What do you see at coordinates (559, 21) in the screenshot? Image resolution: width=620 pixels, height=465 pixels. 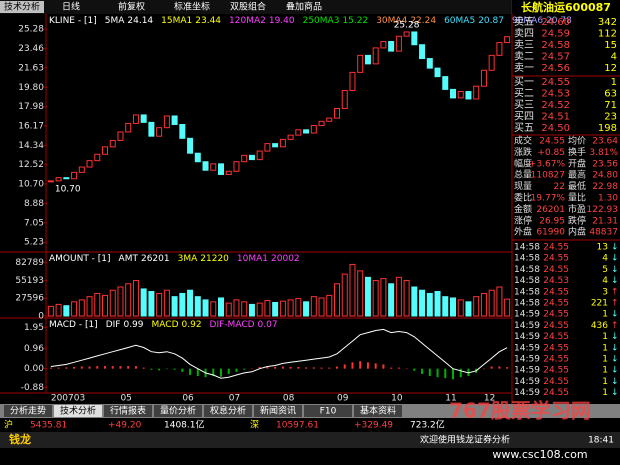 I see `legend-value: 20.78` at bounding box center [559, 21].